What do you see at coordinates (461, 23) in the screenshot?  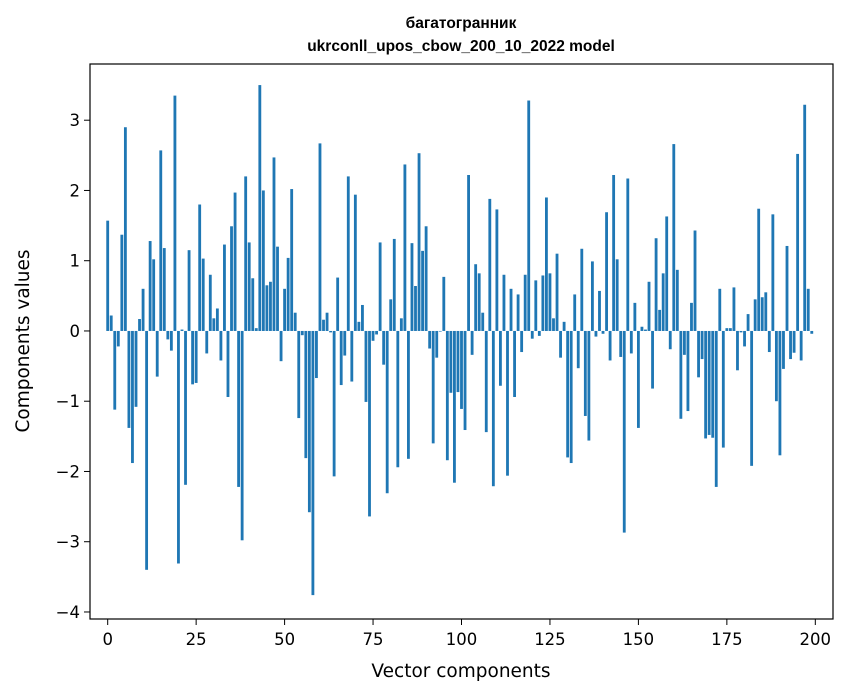 I see `chart-title-line1: багатогранник` at bounding box center [461, 23].